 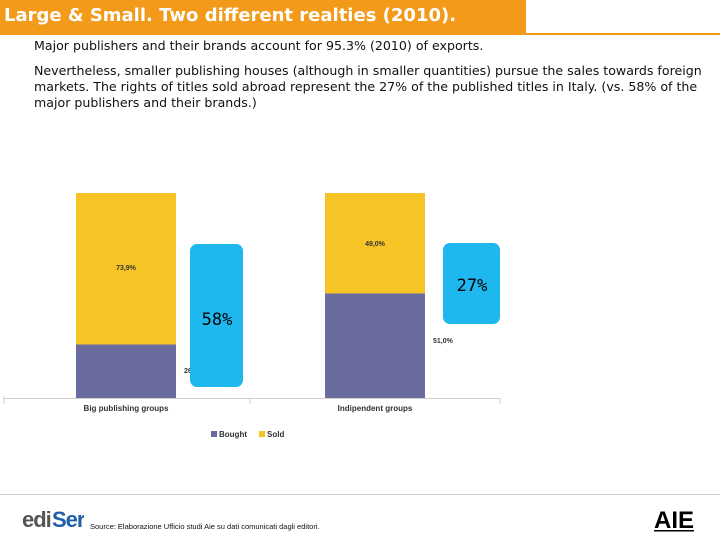 What do you see at coordinates (36, 519) in the screenshot?
I see `svg-text: edi` at bounding box center [36, 519].